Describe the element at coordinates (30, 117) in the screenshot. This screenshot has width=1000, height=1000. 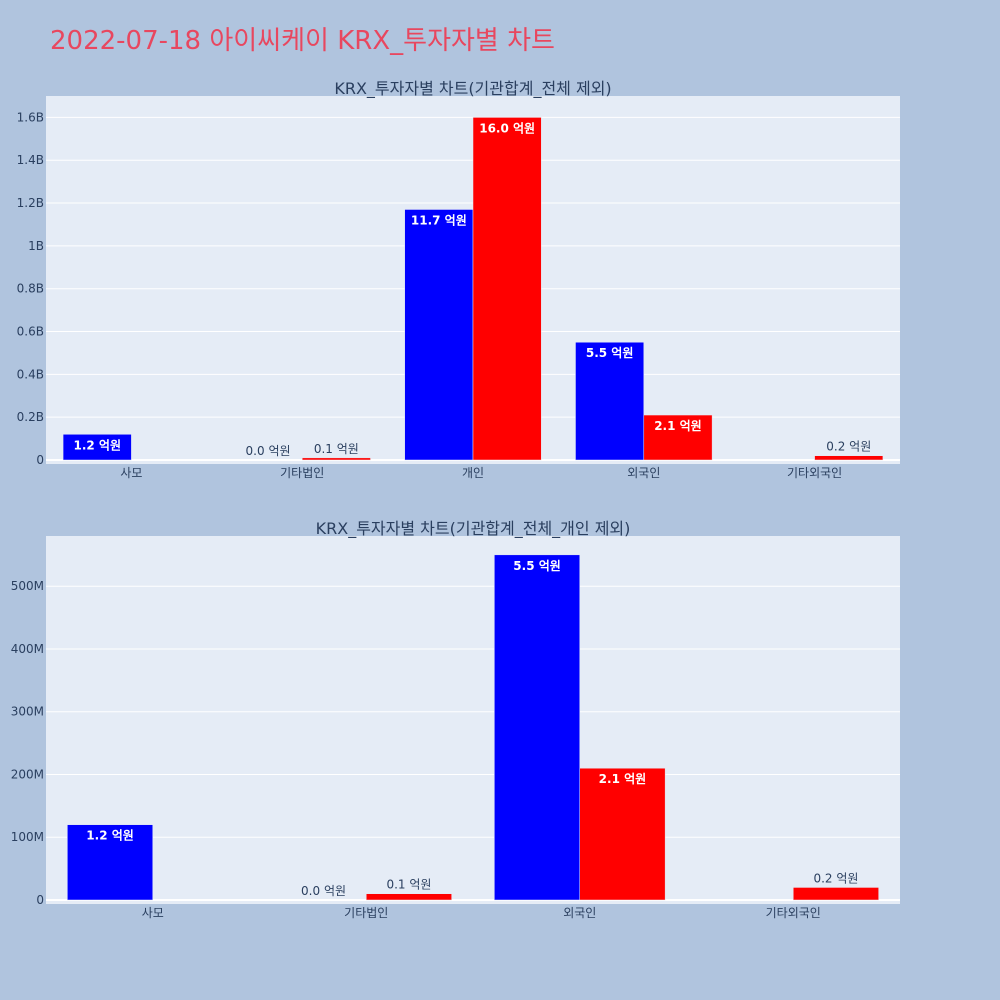
I see `y-tick-label: 1.6B` at that location.